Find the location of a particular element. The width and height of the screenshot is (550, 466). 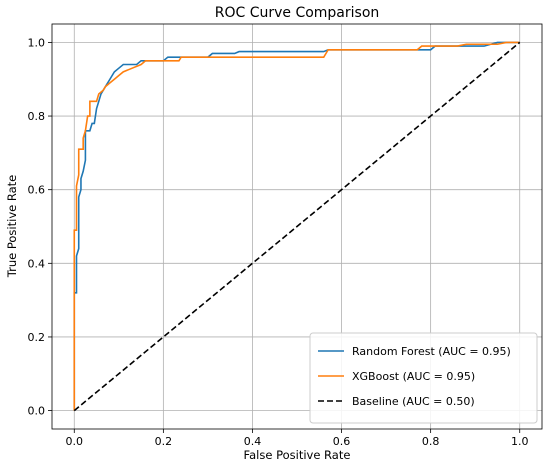

x-tick-label: 0.4 is located at coordinates (253, 441).